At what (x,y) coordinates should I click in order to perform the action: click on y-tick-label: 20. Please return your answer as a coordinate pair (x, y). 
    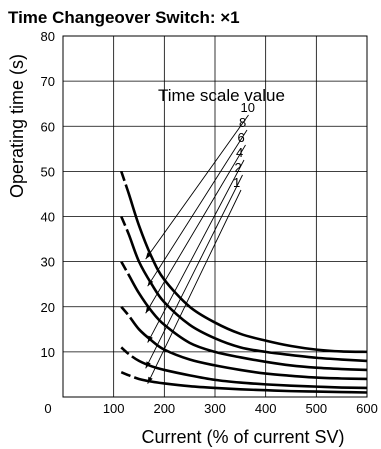
    Looking at the image, I should click on (48, 307).